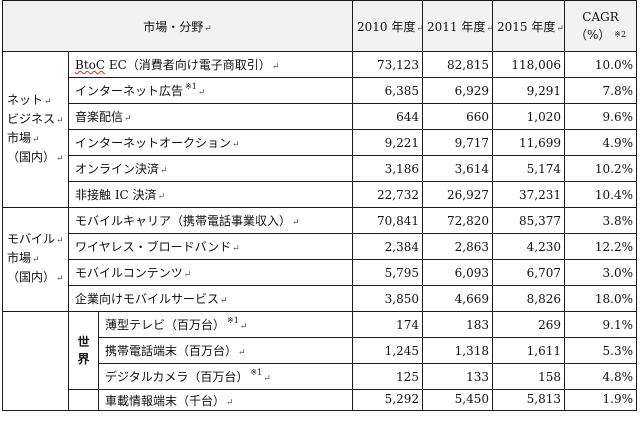  Describe the element at coordinates (210, 90) in the screenshot. I see `row-item-label: インターネット広告 ※1↵` at that location.